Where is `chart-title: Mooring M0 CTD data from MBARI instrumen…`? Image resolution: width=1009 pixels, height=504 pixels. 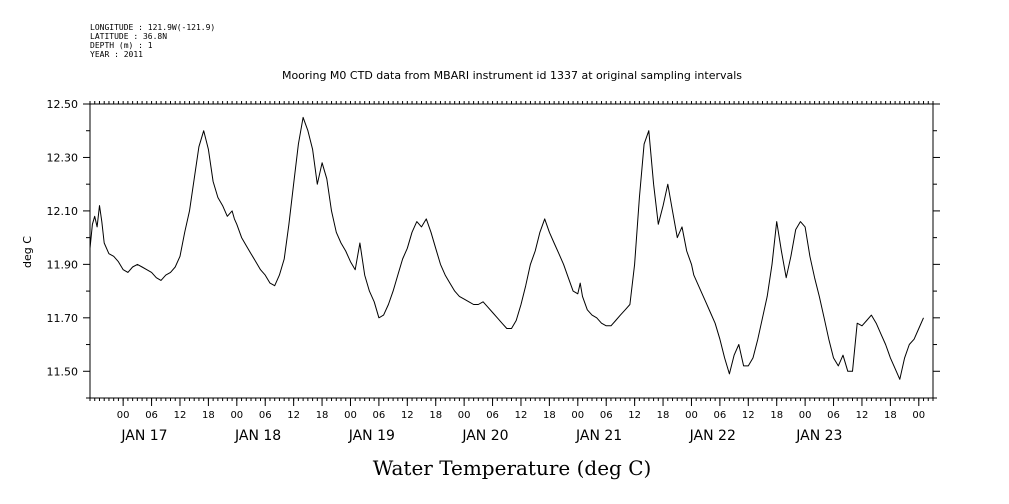
chart-title: Mooring M0 CTD data from MBARI instrumen… is located at coordinates (512, 75).